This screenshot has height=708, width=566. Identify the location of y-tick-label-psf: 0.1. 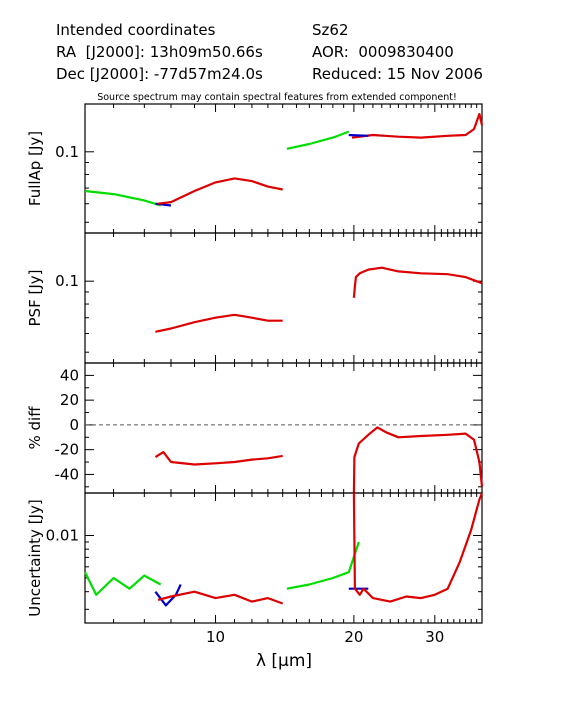
(67, 281).